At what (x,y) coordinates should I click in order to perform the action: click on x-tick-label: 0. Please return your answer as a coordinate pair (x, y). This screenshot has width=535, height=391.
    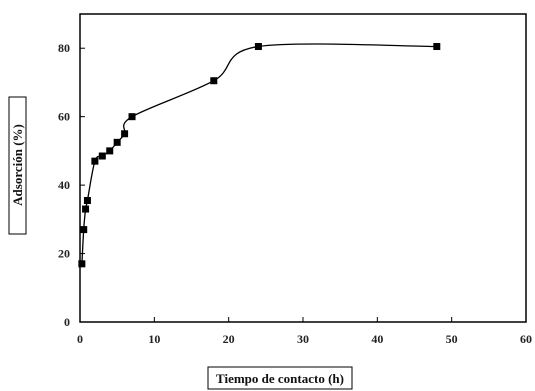
    Looking at the image, I should click on (80, 339).